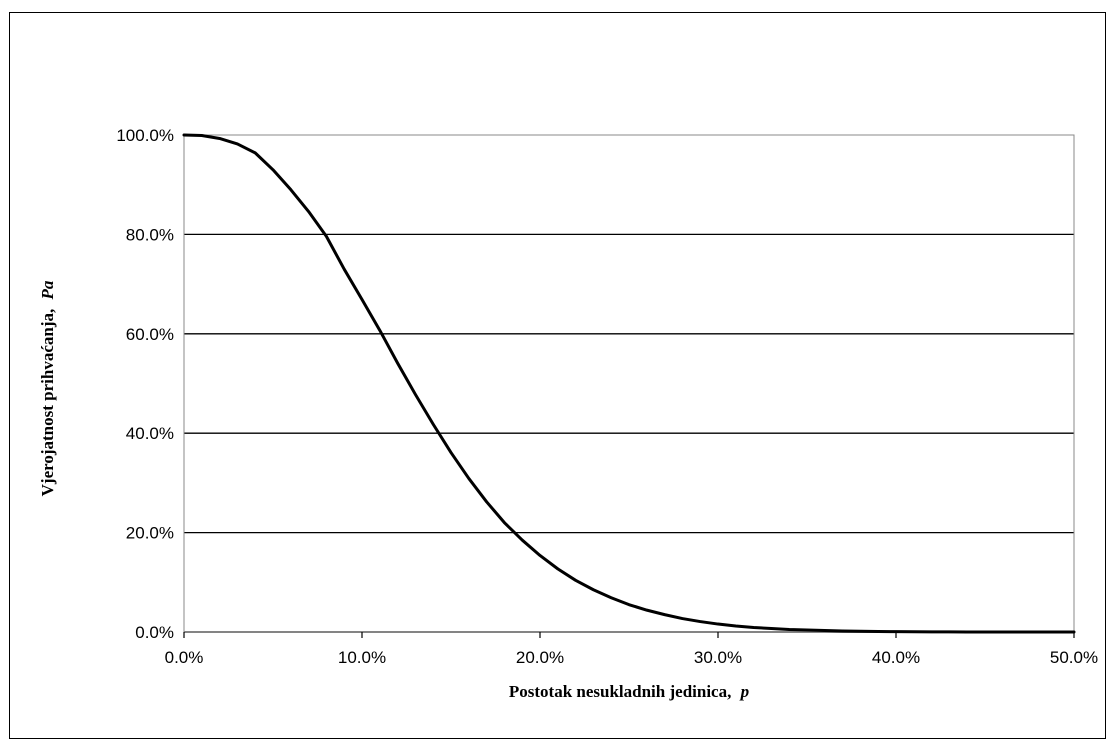 This screenshot has width=1117, height=751. I want to click on x-axis-title-text: Postotak nesukladnih jedinica,, so click(620, 691).